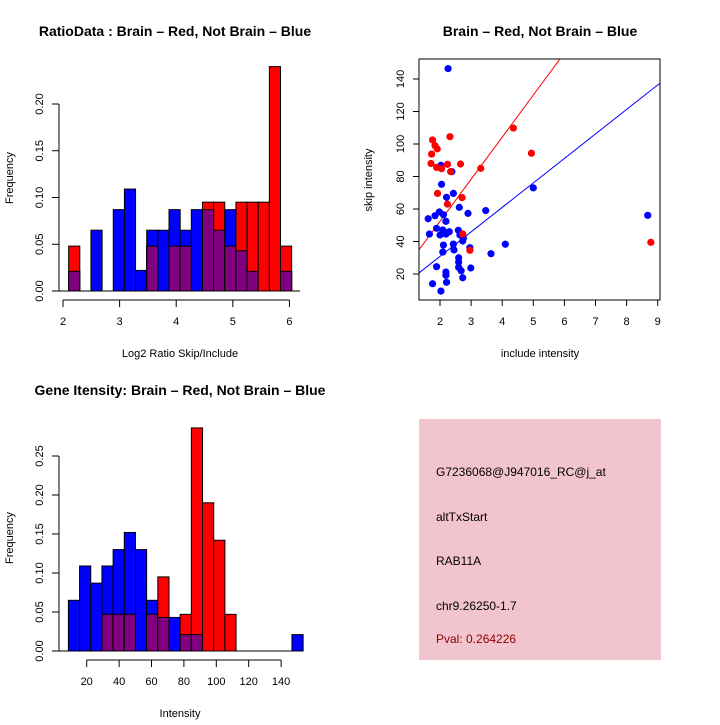  Describe the element at coordinates (119, 682) in the screenshot. I see `x-tick-label: 40` at that location.